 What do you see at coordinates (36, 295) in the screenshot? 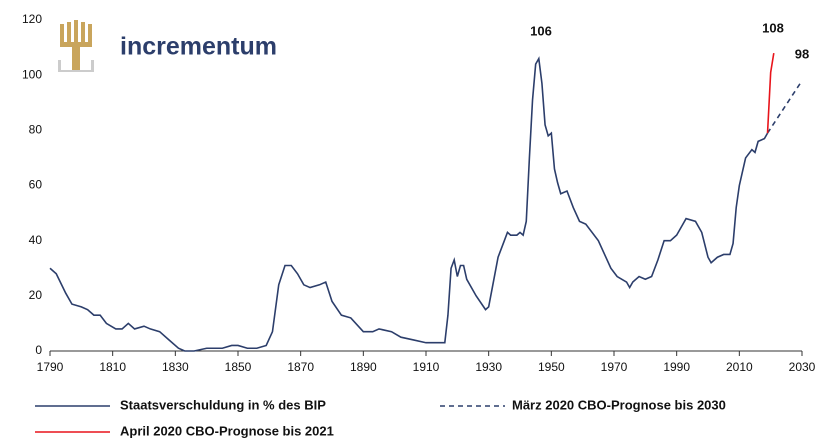
I see `y-tick-label: 20` at bounding box center [36, 295].